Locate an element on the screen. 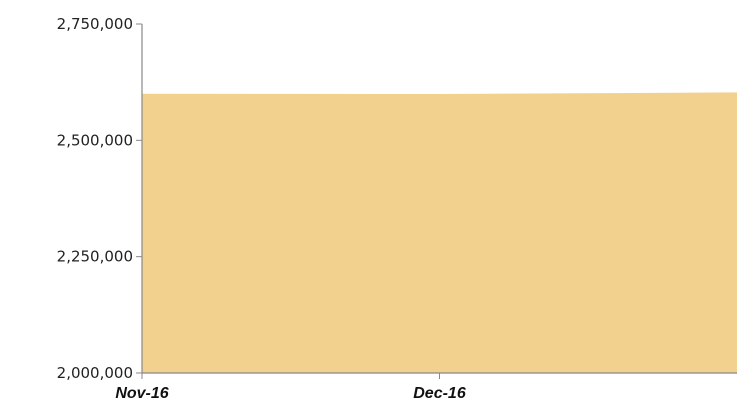  y-tick-label: 2,000,000 is located at coordinates (95, 373).